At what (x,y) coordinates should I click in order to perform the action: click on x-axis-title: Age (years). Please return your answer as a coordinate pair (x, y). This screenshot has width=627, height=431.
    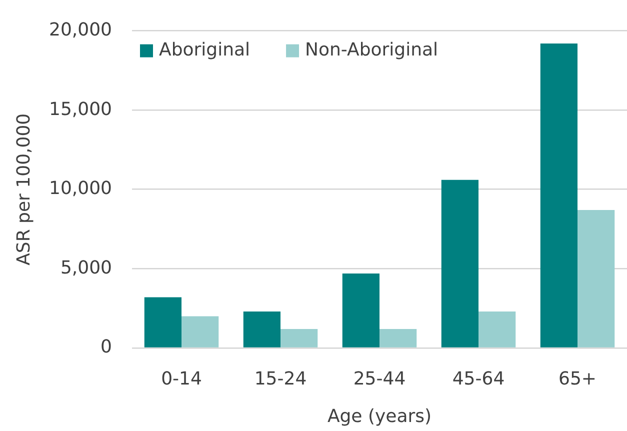
    Looking at the image, I should click on (379, 416).